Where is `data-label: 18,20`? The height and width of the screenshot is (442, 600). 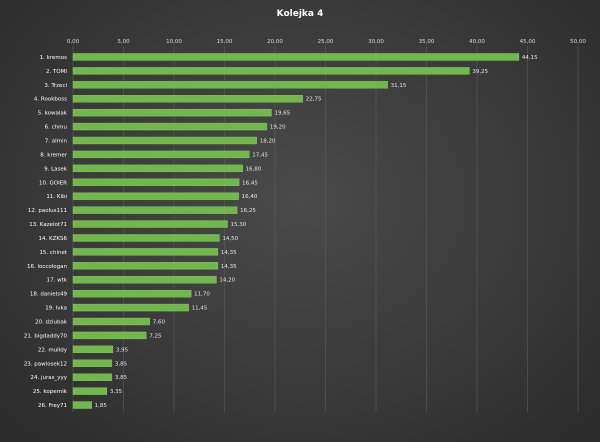
data-label: 18,20 is located at coordinates (268, 142).